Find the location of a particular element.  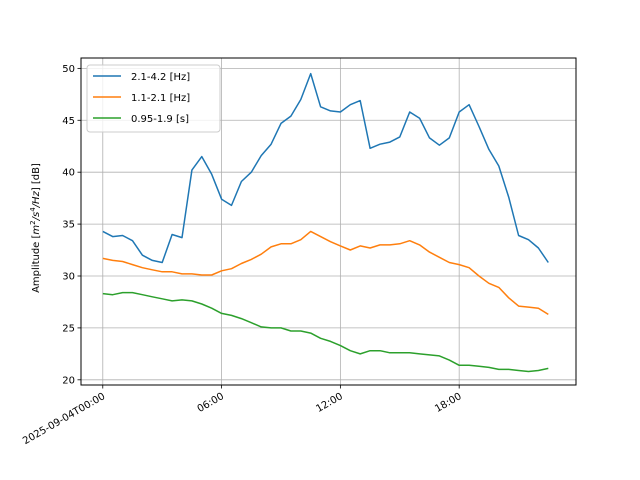

legend-label-2: 0.95-1.9 [s] is located at coordinates (160, 119).